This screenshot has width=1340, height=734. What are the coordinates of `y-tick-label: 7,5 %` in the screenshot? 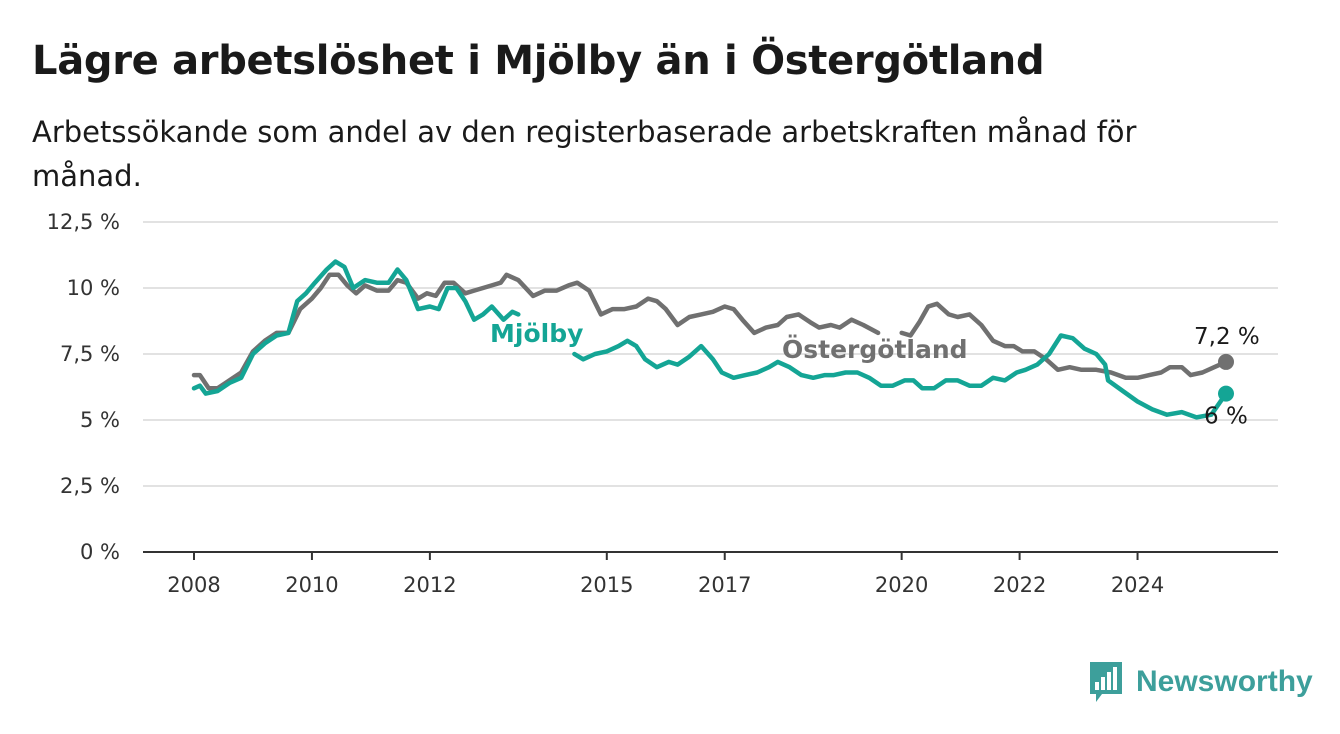 It's located at (90, 354).